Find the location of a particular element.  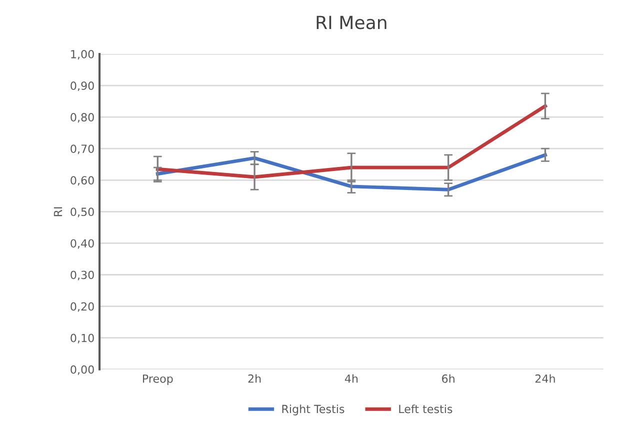

chart-title: RI Mean is located at coordinates (351, 23).